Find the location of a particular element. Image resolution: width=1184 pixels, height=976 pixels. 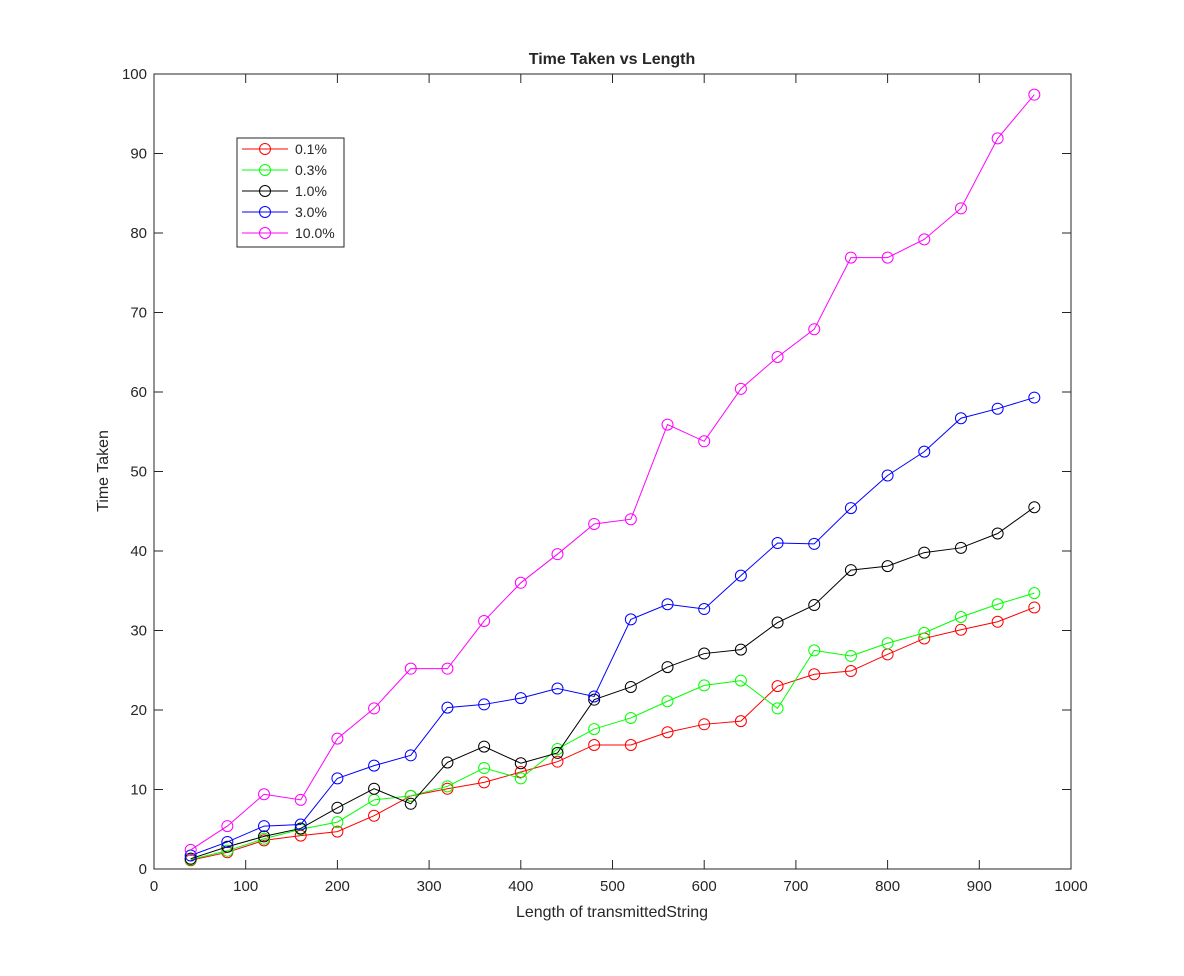

legend-label: 3.0% is located at coordinates (311, 212).